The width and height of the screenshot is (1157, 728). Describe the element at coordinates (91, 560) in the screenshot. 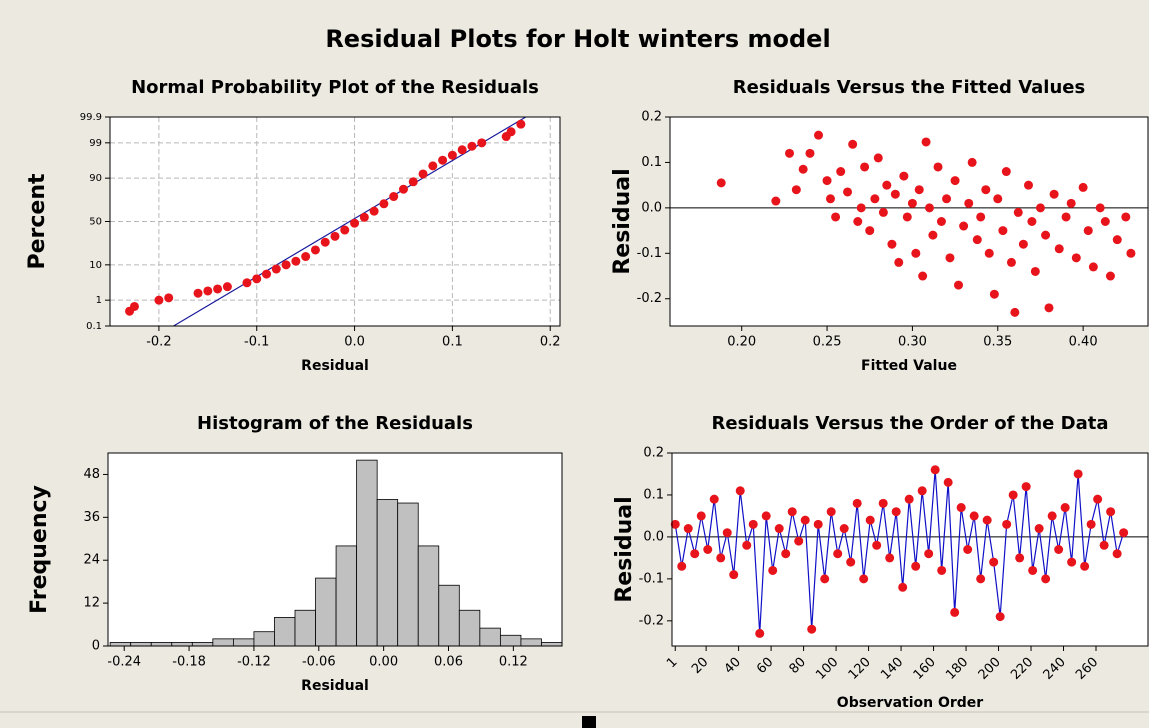

I see `y-tick-label: 24` at that location.